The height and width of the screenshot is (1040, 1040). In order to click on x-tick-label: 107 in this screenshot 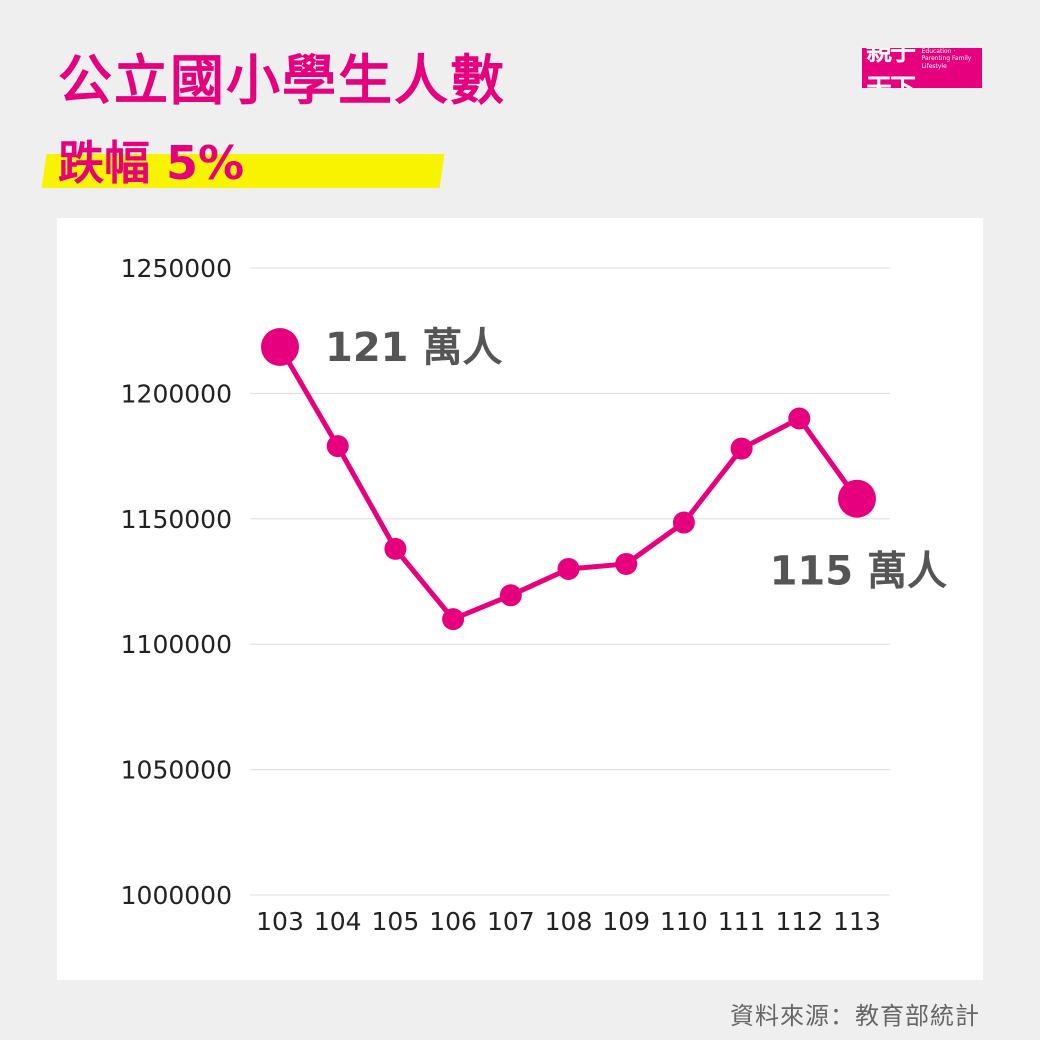, I will do `click(511, 921)`.